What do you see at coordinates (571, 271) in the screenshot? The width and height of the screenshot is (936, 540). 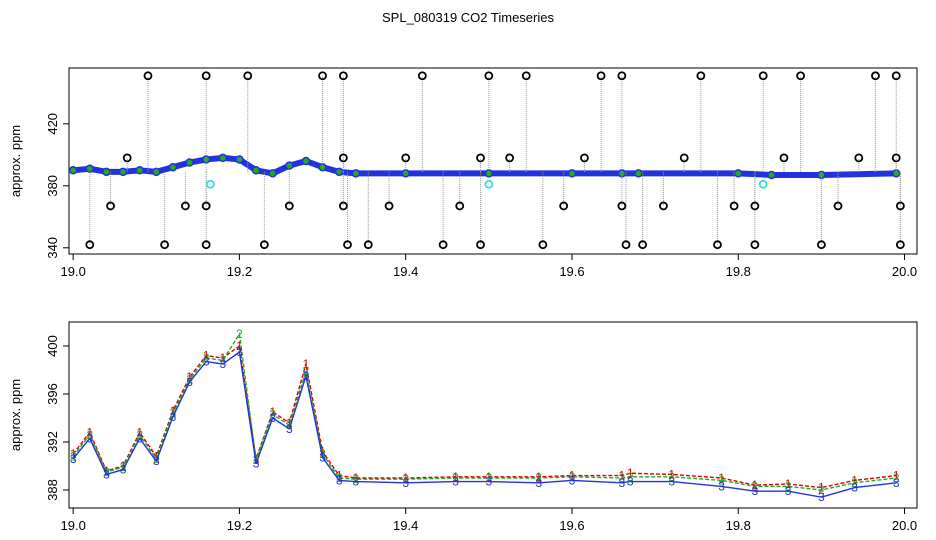 I see `x-tick-label: 19.6` at bounding box center [571, 271].